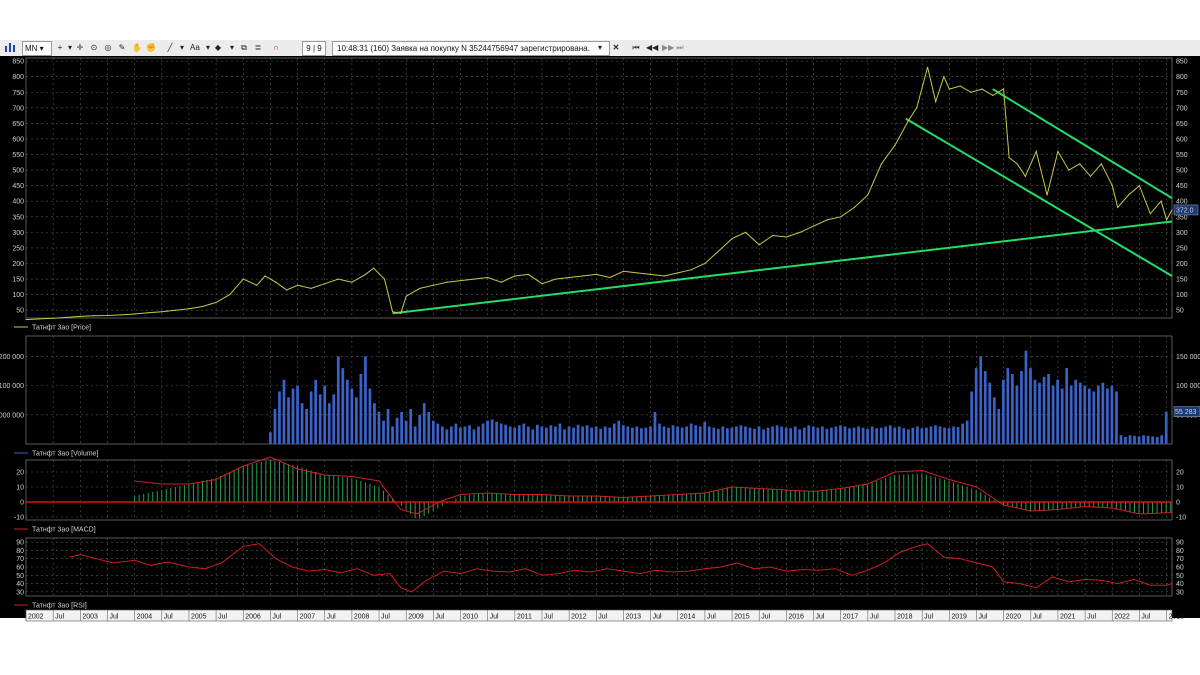  I want to click on y-tick-label-left: 10, so click(20, 488).